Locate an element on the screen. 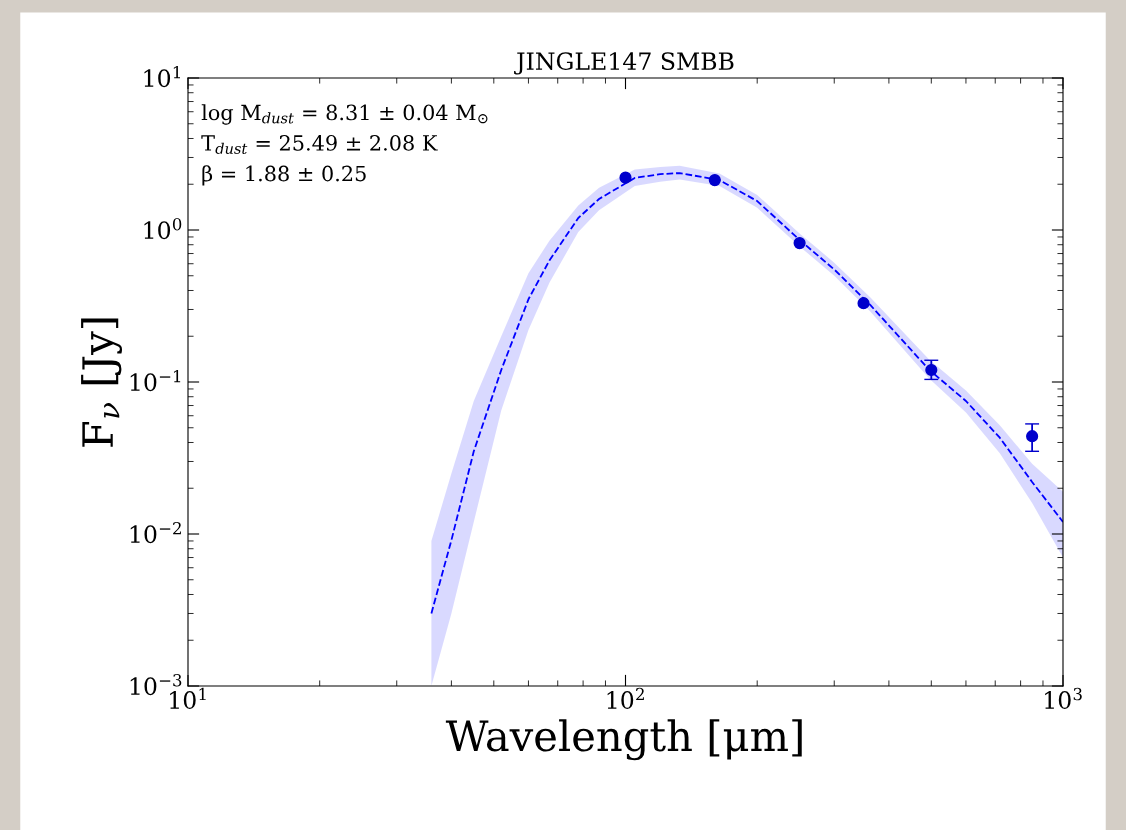  y-axis-title: F$_{ν}$ [Jy] is located at coordinates (101, 382).